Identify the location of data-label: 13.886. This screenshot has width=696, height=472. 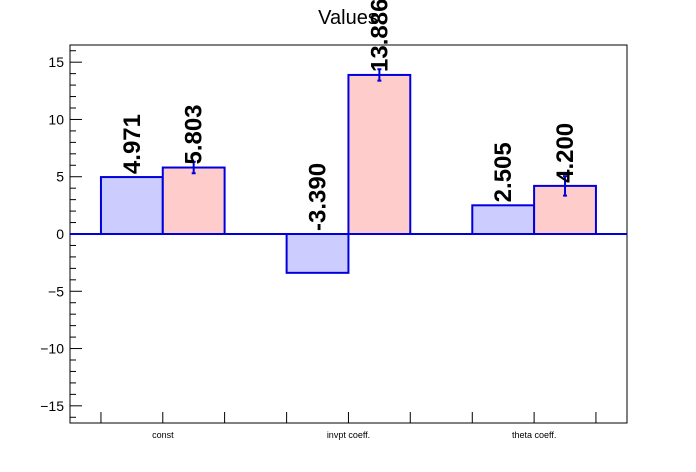
(379, 36).